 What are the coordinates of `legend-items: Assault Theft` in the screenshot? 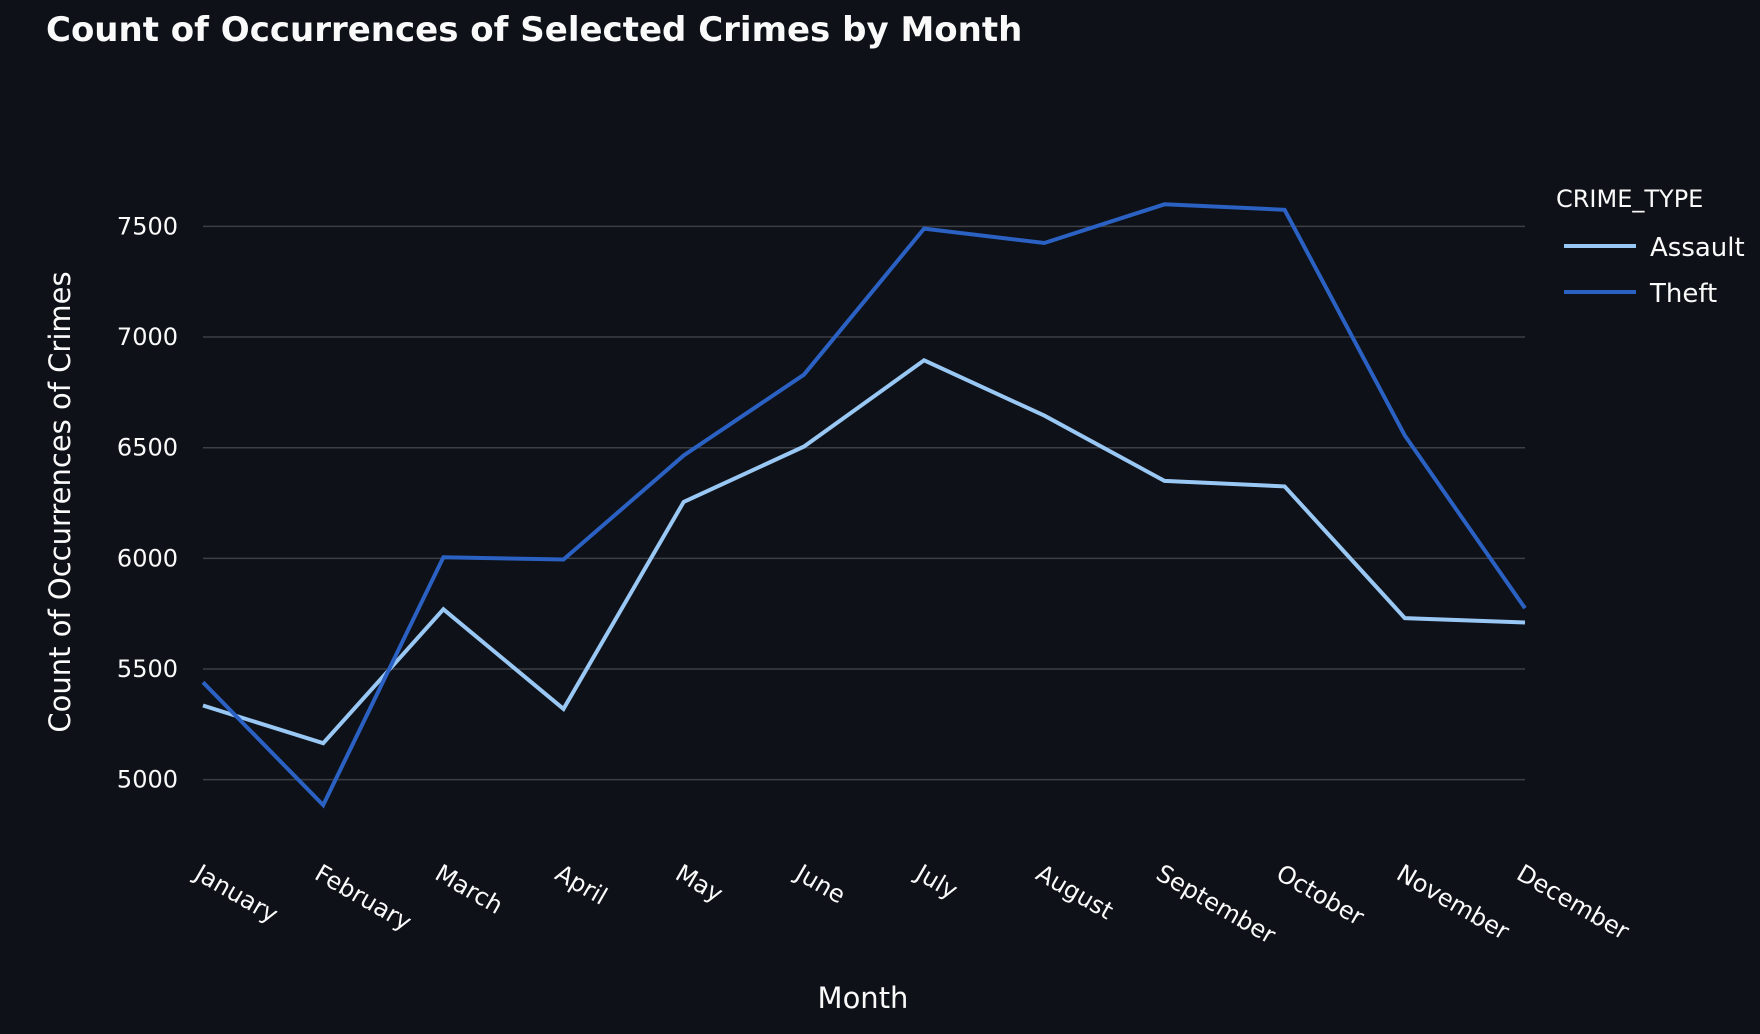 It's located at (1654, 271).